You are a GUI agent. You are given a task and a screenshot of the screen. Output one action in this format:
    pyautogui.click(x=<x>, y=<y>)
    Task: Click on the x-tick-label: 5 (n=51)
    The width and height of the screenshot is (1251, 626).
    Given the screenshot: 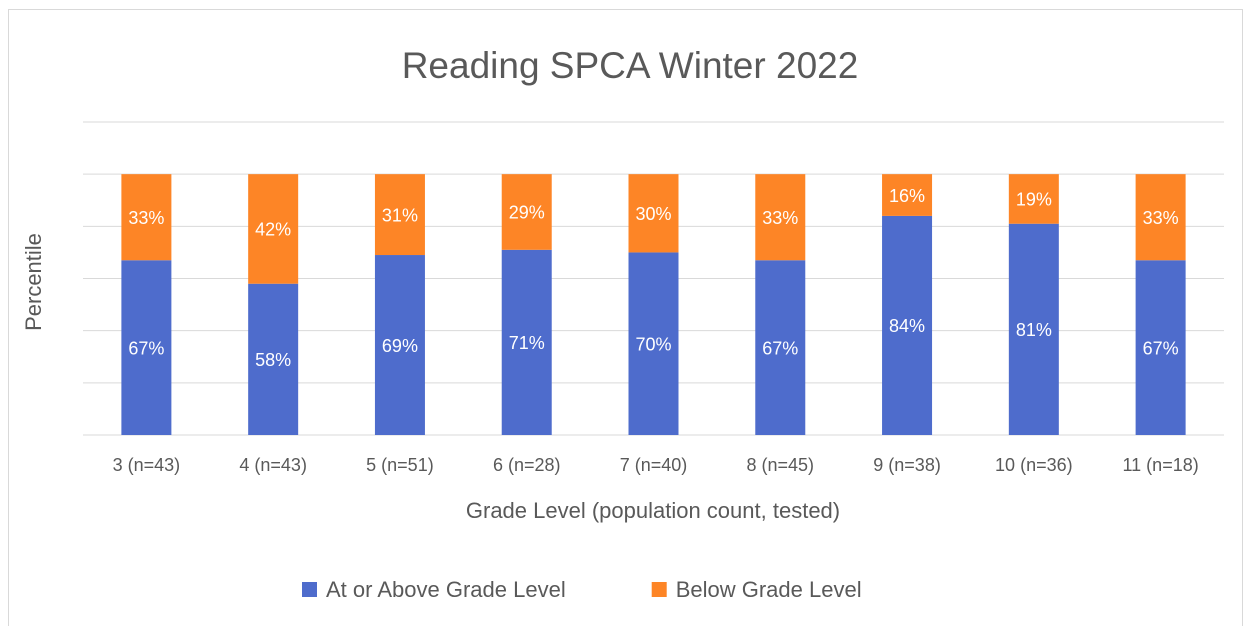 What is the action you would take?
    pyautogui.click(x=400, y=465)
    